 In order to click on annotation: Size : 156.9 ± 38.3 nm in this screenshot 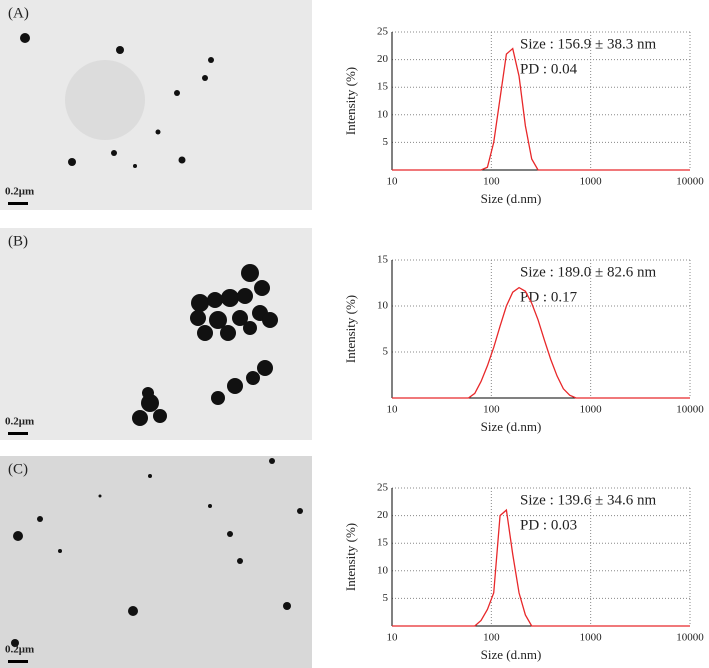, I will do `click(588, 44)`.